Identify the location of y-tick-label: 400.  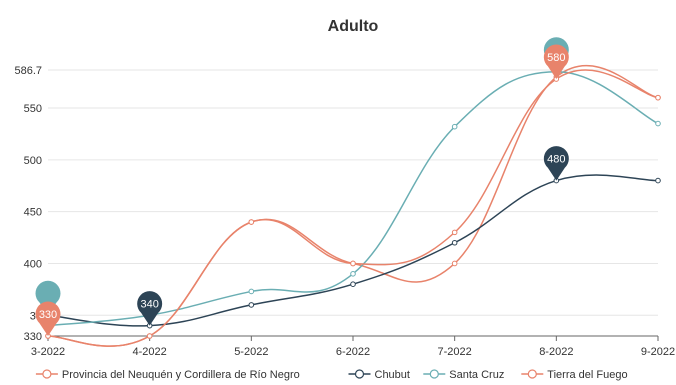
(33, 264).